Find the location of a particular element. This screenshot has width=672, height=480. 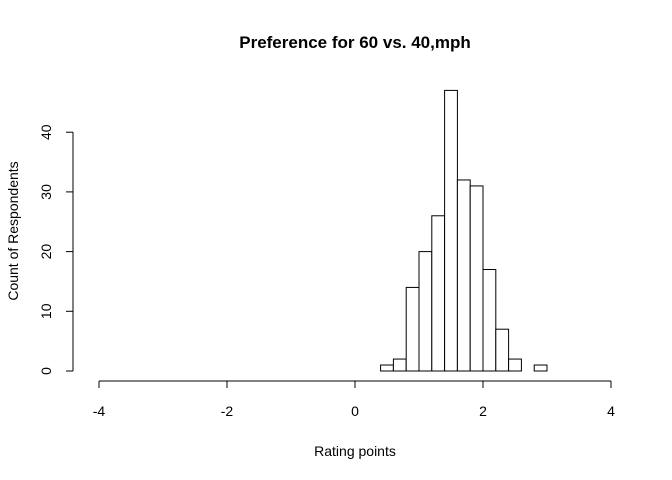

y-axis: 0 10 20 30 40 is located at coordinates (56, 249).